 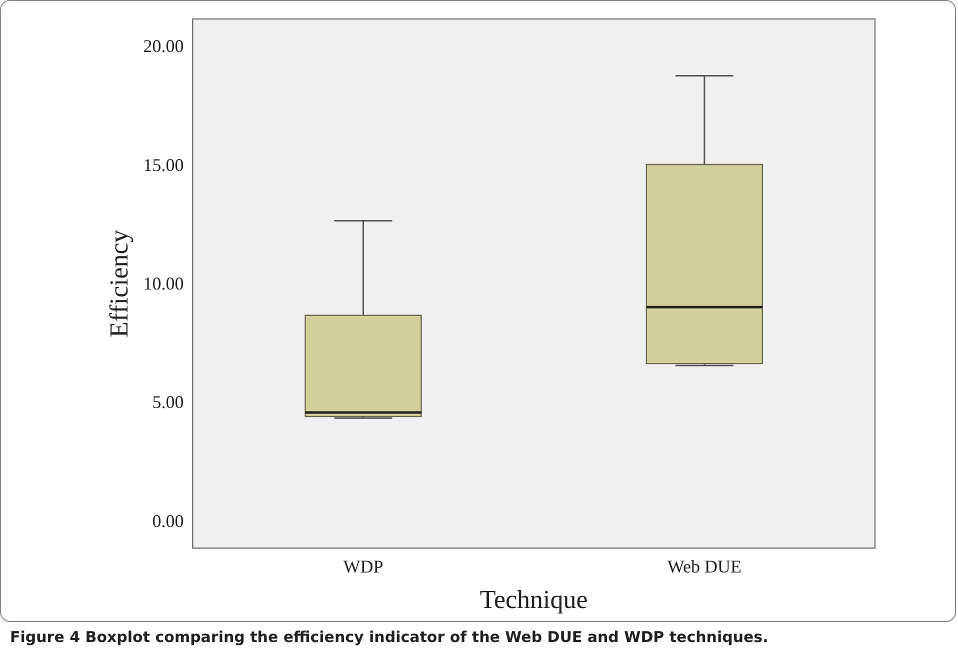 I want to click on y-axis-title: Efficiency, so click(x=119, y=284).